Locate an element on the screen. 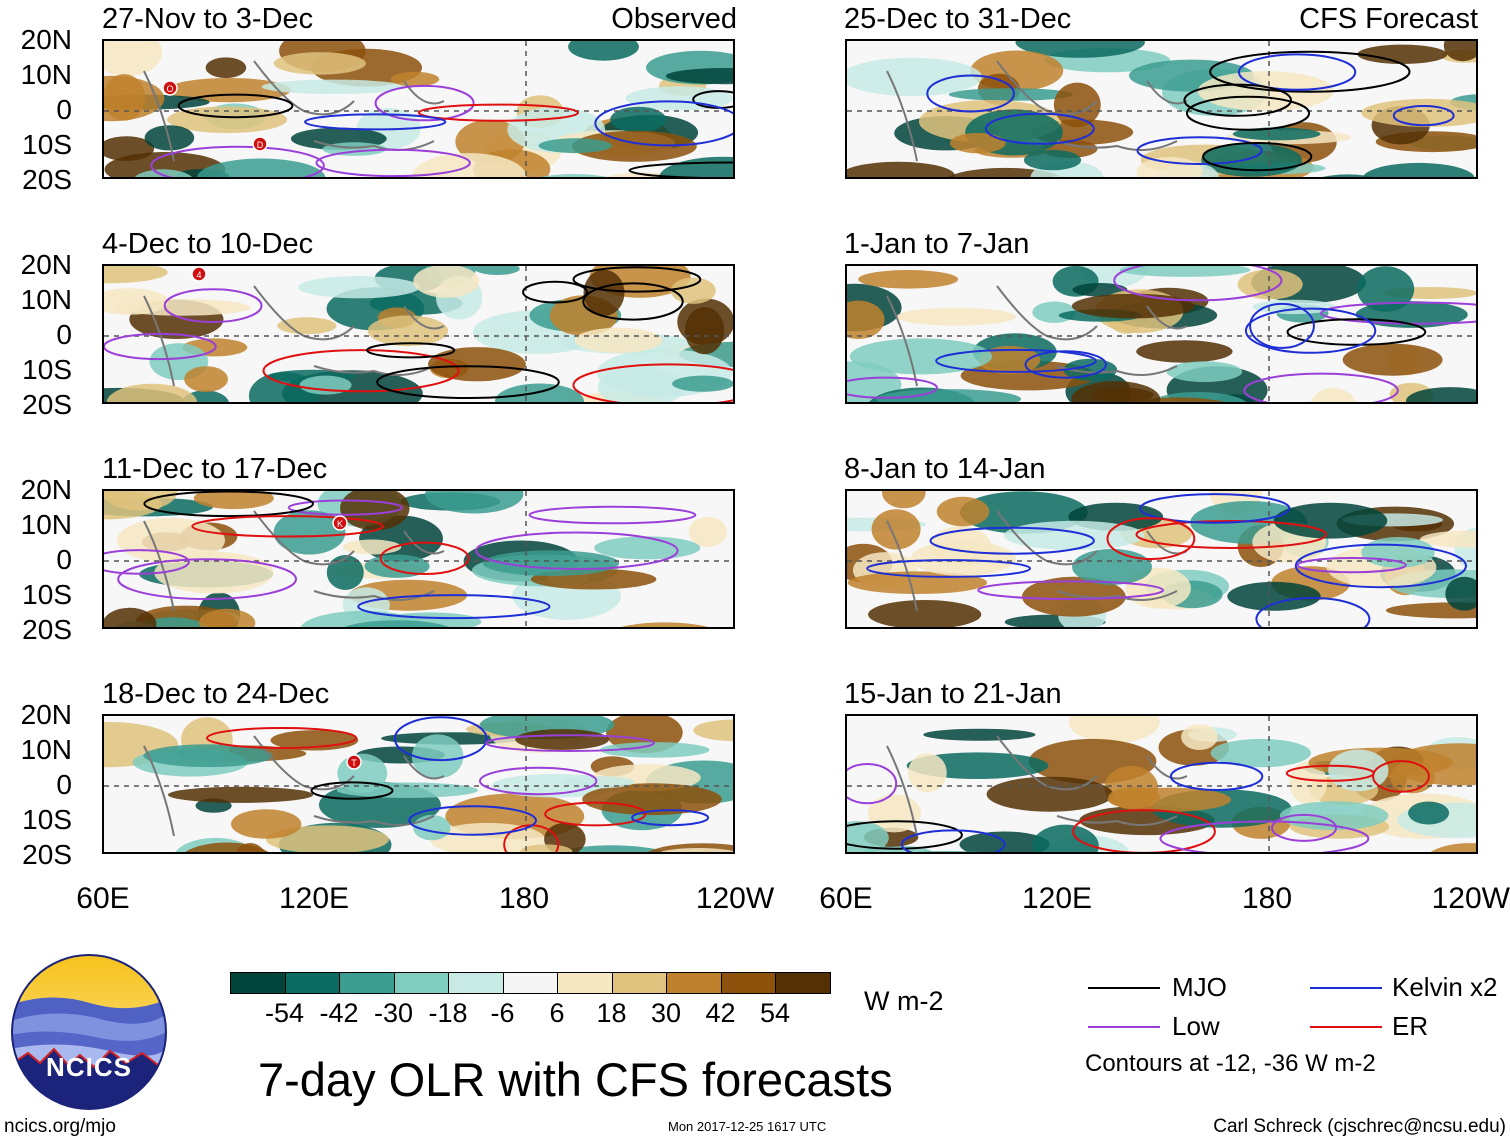 This screenshot has width=1510, height=1142. svg-text: T is located at coordinates (354, 763).